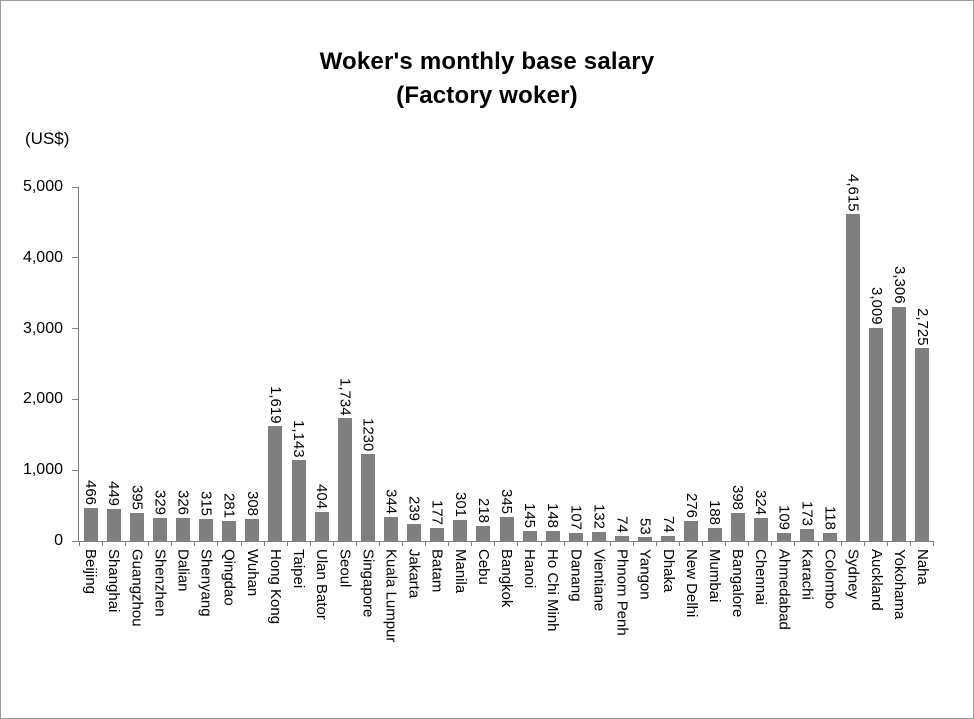 Image resolution: width=974 pixels, height=719 pixels. What do you see at coordinates (252, 573) in the screenshot?
I see `category-label: Wuhan` at bounding box center [252, 573].